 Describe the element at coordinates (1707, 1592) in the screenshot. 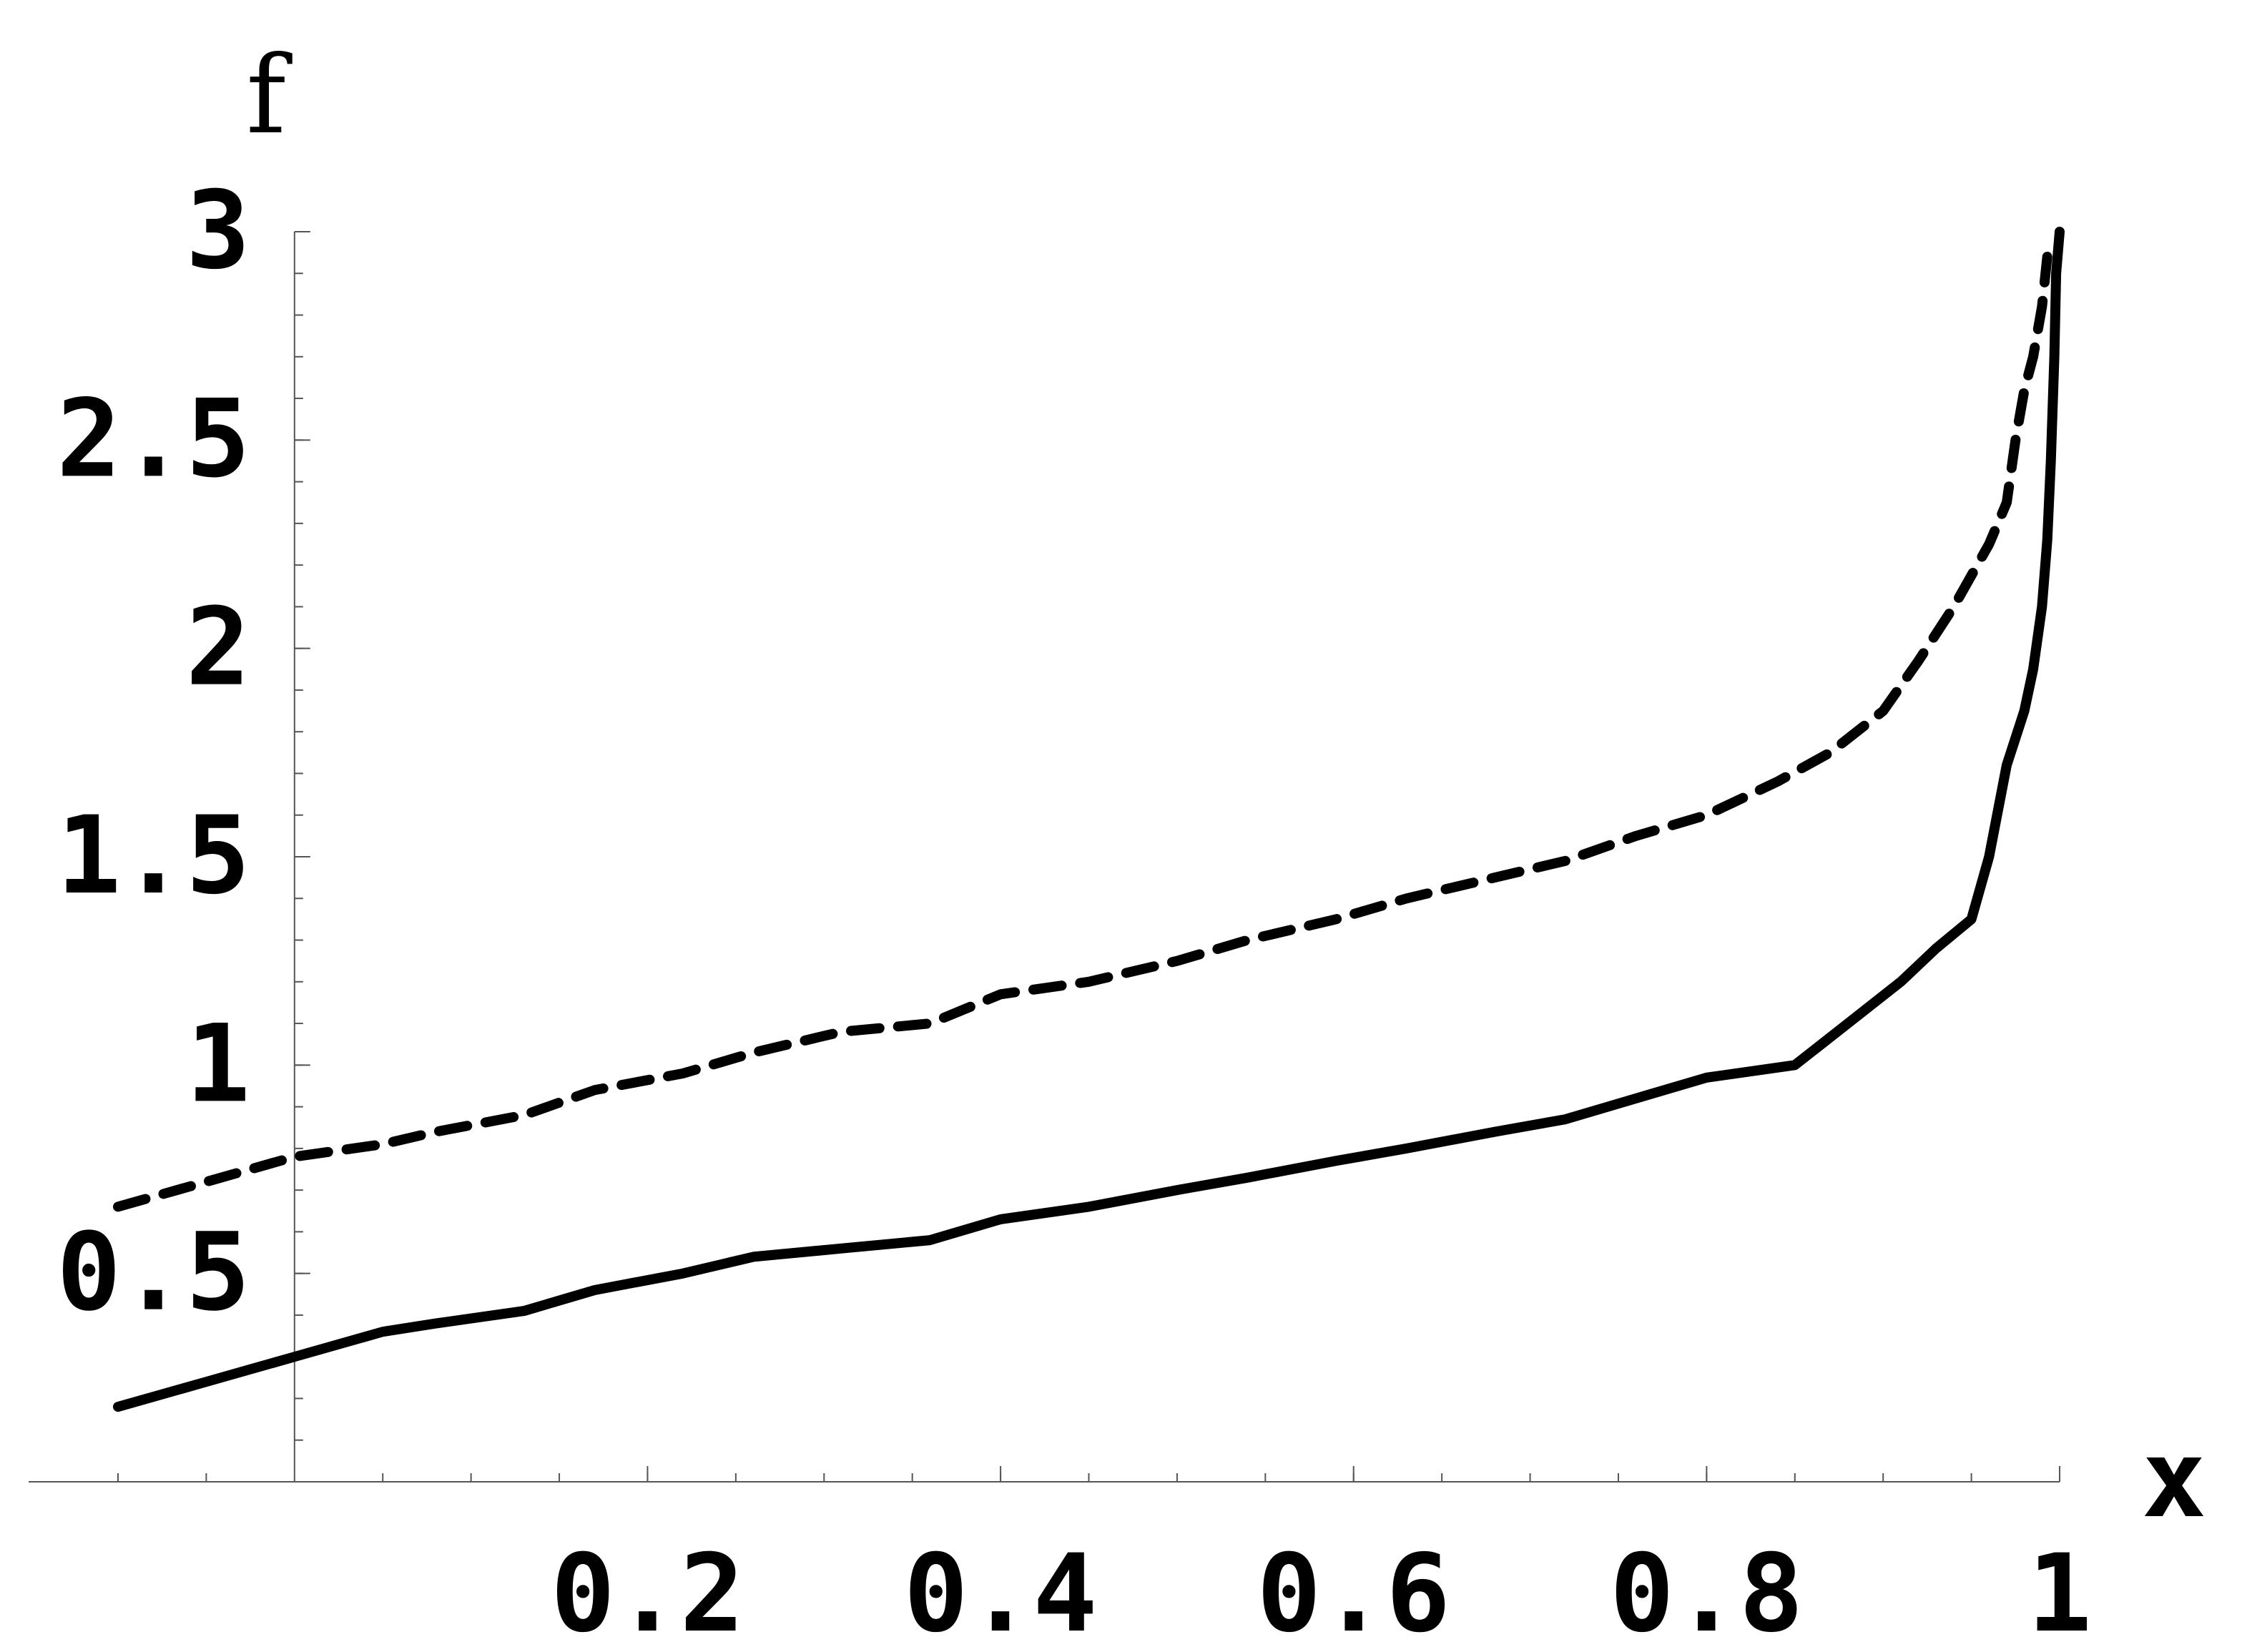

I see `x-tick-label: 0.8` at that location.